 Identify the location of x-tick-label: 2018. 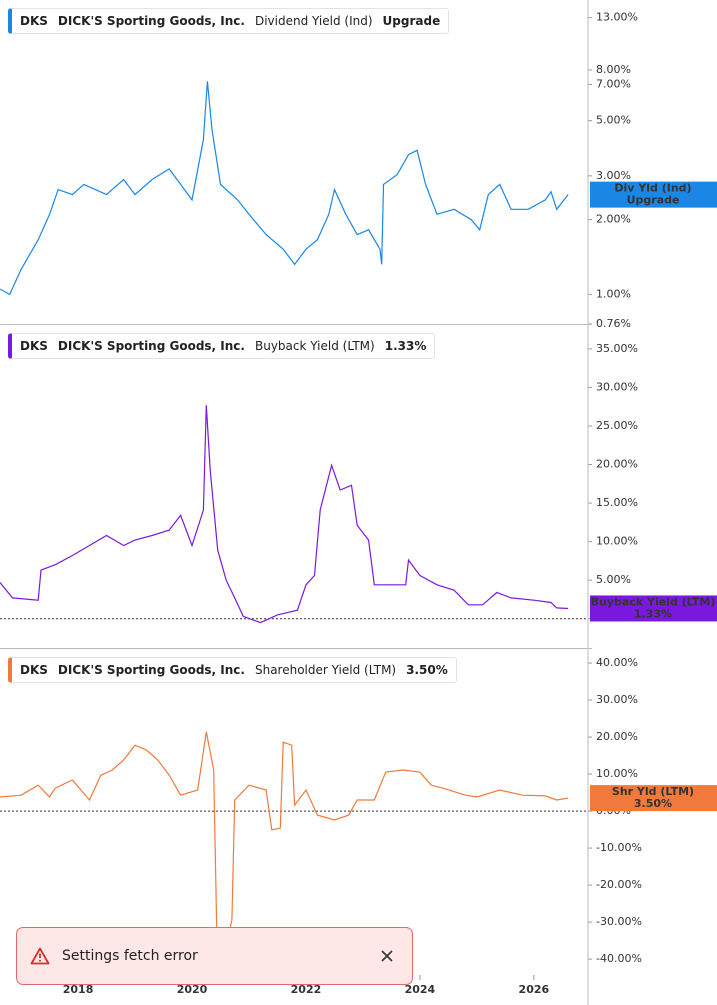
(78, 989).